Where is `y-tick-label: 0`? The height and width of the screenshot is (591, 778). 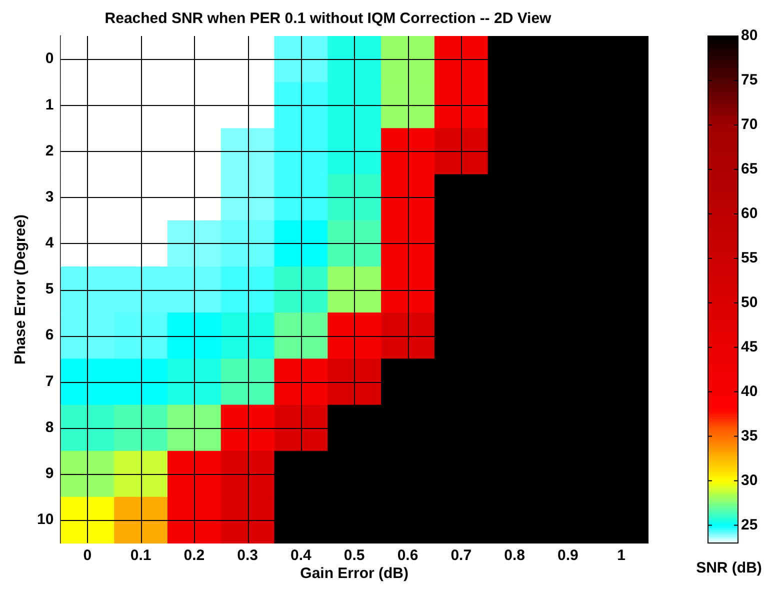
y-tick-label: 0 is located at coordinates (49, 59).